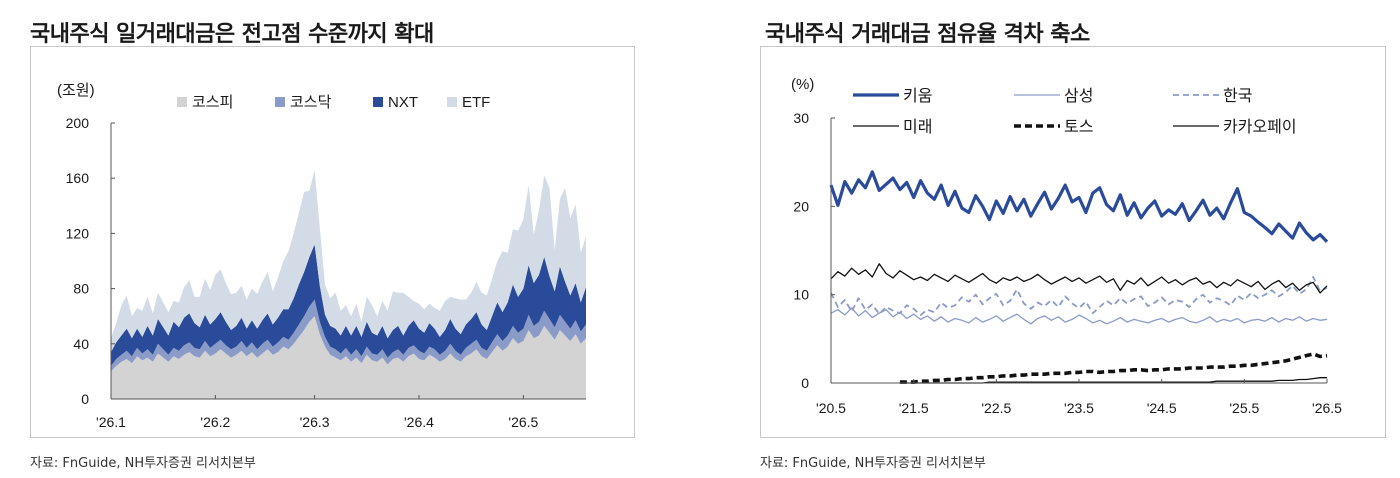 Image resolution: width=1400 pixels, height=478 pixels. Describe the element at coordinates (801, 295) in the screenshot. I see `y-tick-label: 10` at that location.